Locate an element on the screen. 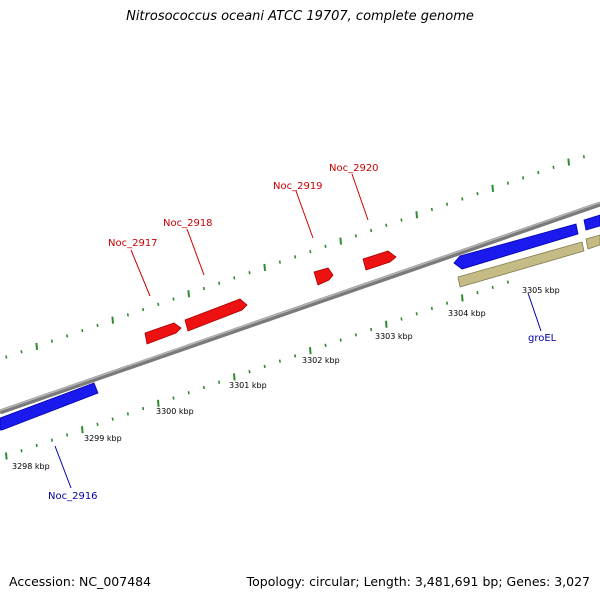 The height and width of the screenshot is (600, 600). scale-label-3299: 3299 kbp is located at coordinates (103, 438).